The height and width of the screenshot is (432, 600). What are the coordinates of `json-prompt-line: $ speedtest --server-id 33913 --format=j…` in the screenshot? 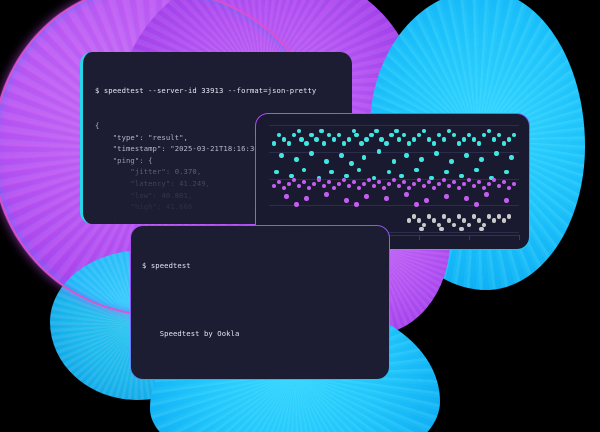 It's located at (206, 91).